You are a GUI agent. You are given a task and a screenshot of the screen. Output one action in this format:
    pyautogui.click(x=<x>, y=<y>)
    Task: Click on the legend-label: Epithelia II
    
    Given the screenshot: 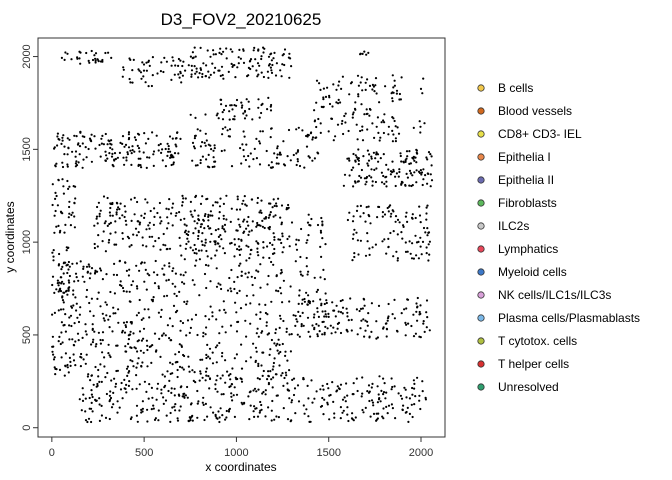 What is the action you would take?
    pyautogui.click(x=526, y=180)
    